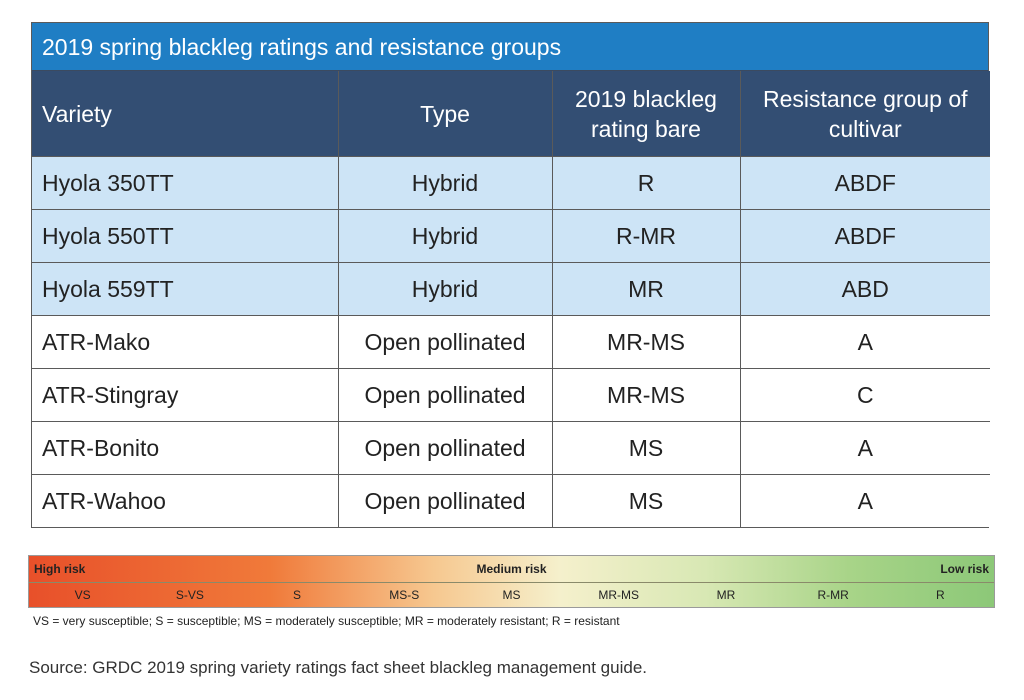 Image resolution: width=1024 pixels, height=700 pixels. What do you see at coordinates (646, 183) in the screenshot?
I see `cell-rating: R` at bounding box center [646, 183].